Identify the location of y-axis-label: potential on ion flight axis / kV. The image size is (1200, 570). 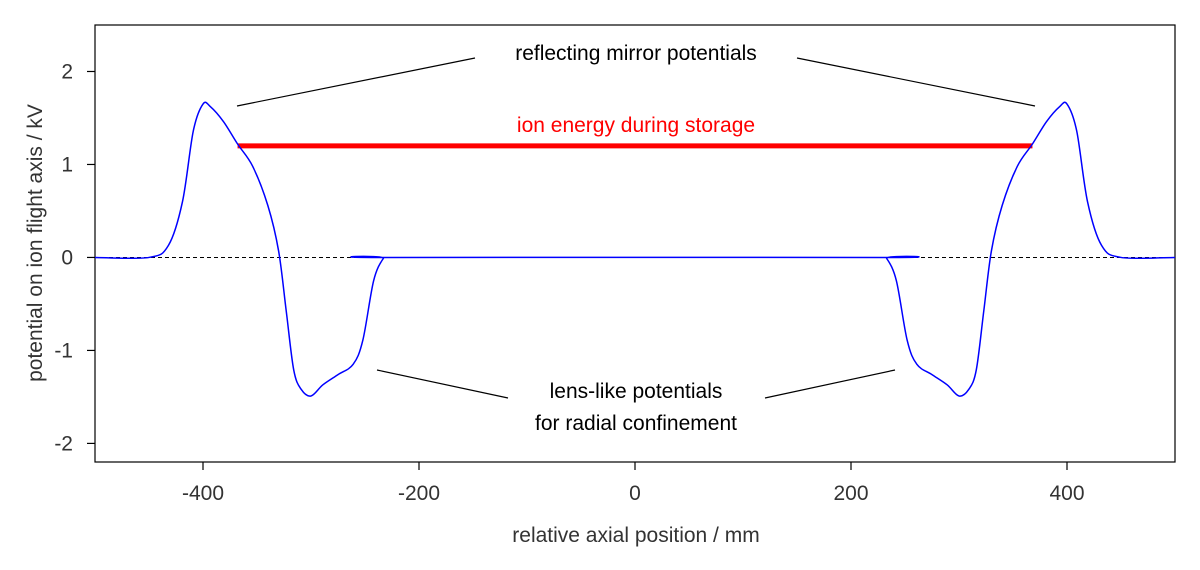
(35, 243).